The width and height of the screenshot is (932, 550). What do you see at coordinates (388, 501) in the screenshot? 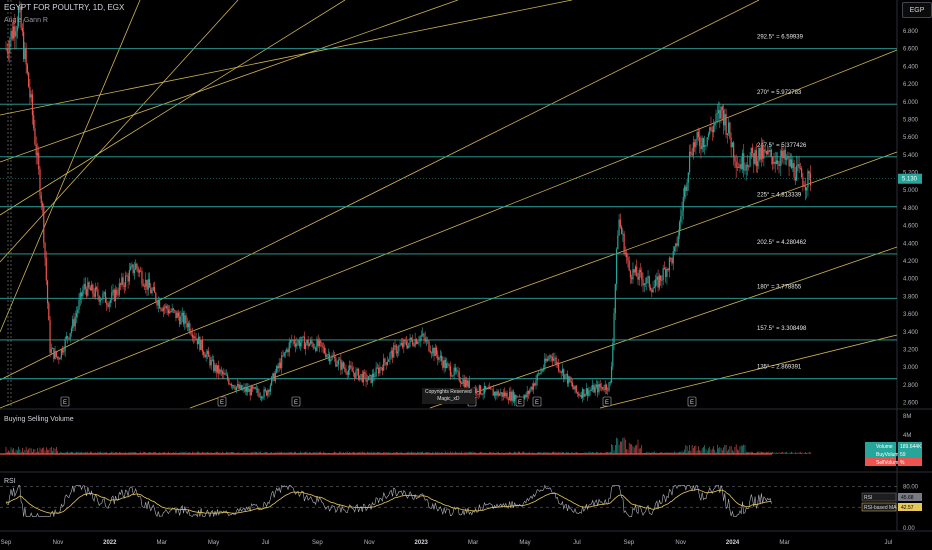
I see `rsi-line` at bounding box center [388, 501].